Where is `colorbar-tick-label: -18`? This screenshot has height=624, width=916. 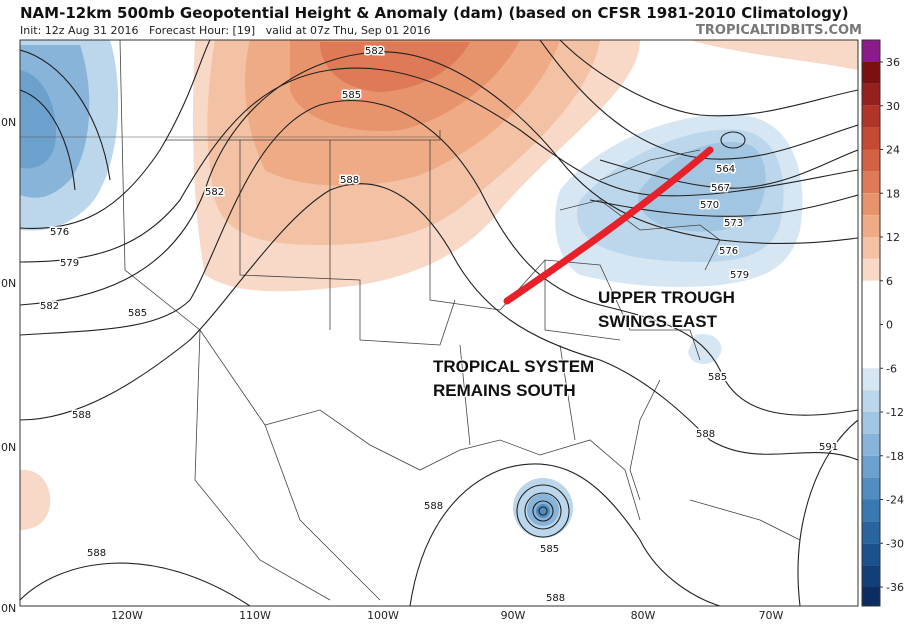
colorbar-tick-label: -18 is located at coordinates (895, 456).